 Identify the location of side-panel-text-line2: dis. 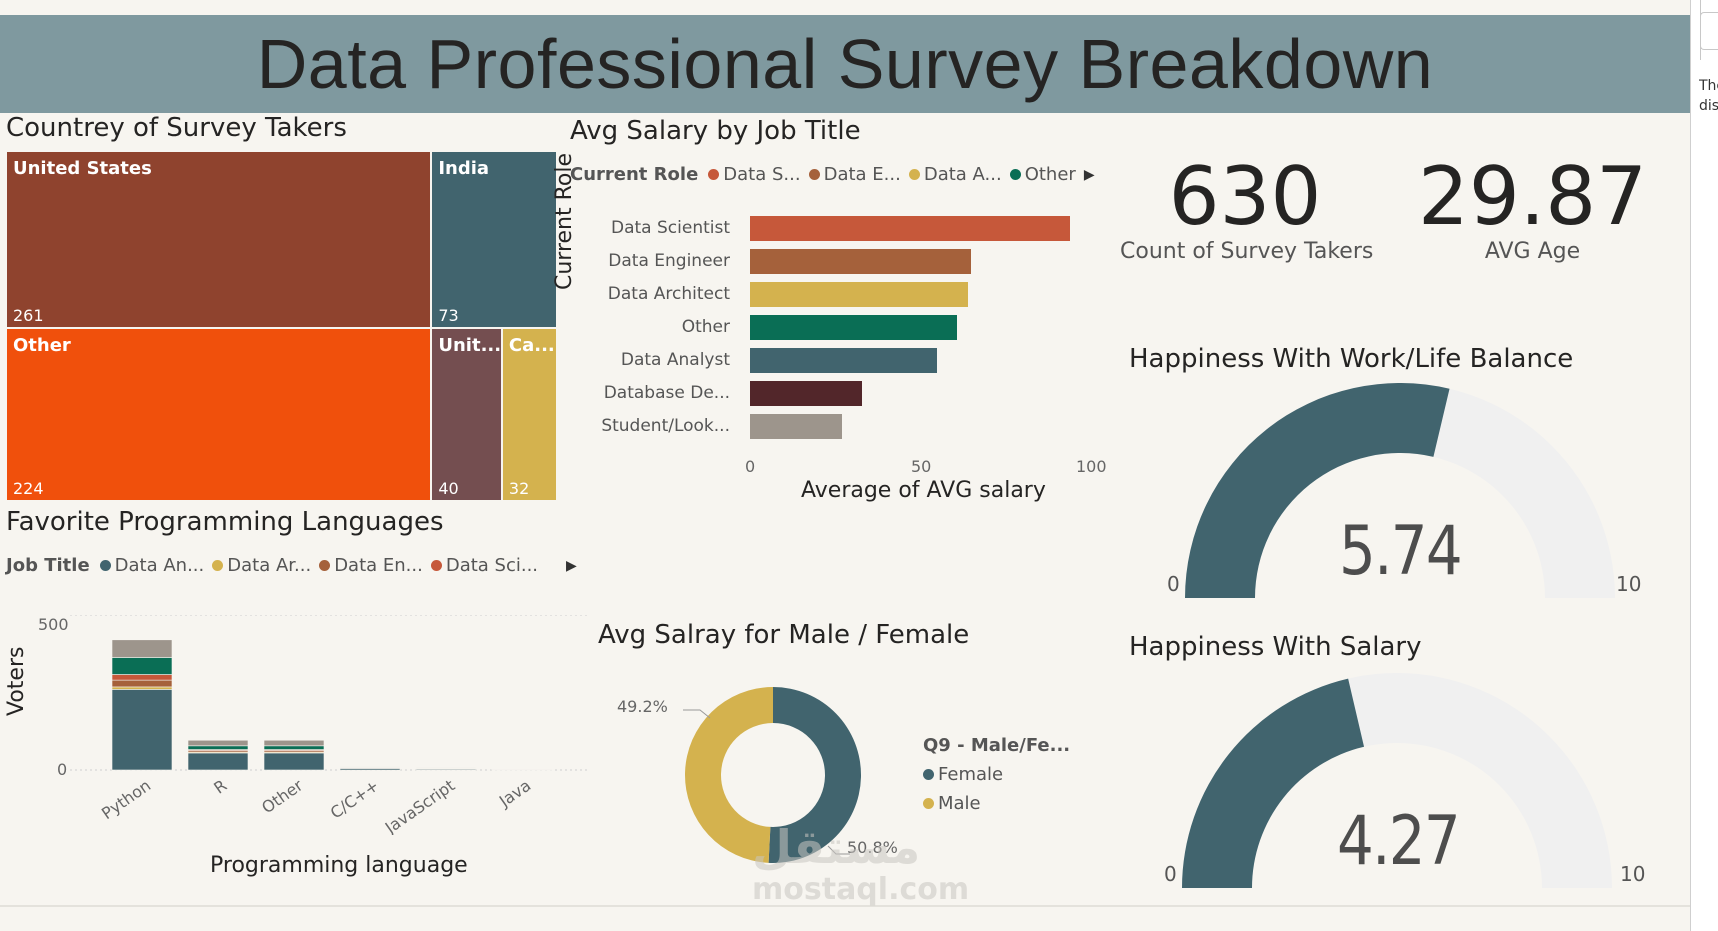
(1708, 106).